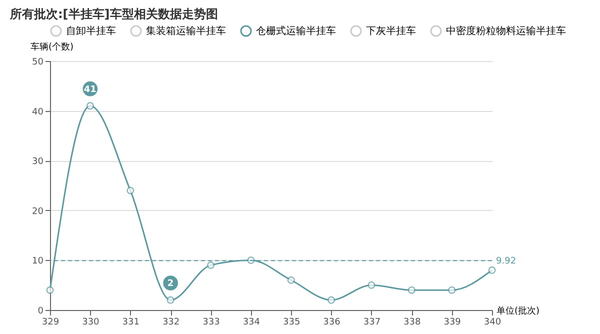 This screenshot has width=600, height=334. What do you see at coordinates (38, 211) in the screenshot?
I see `y-tick-label: 20` at bounding box center [38, 211].